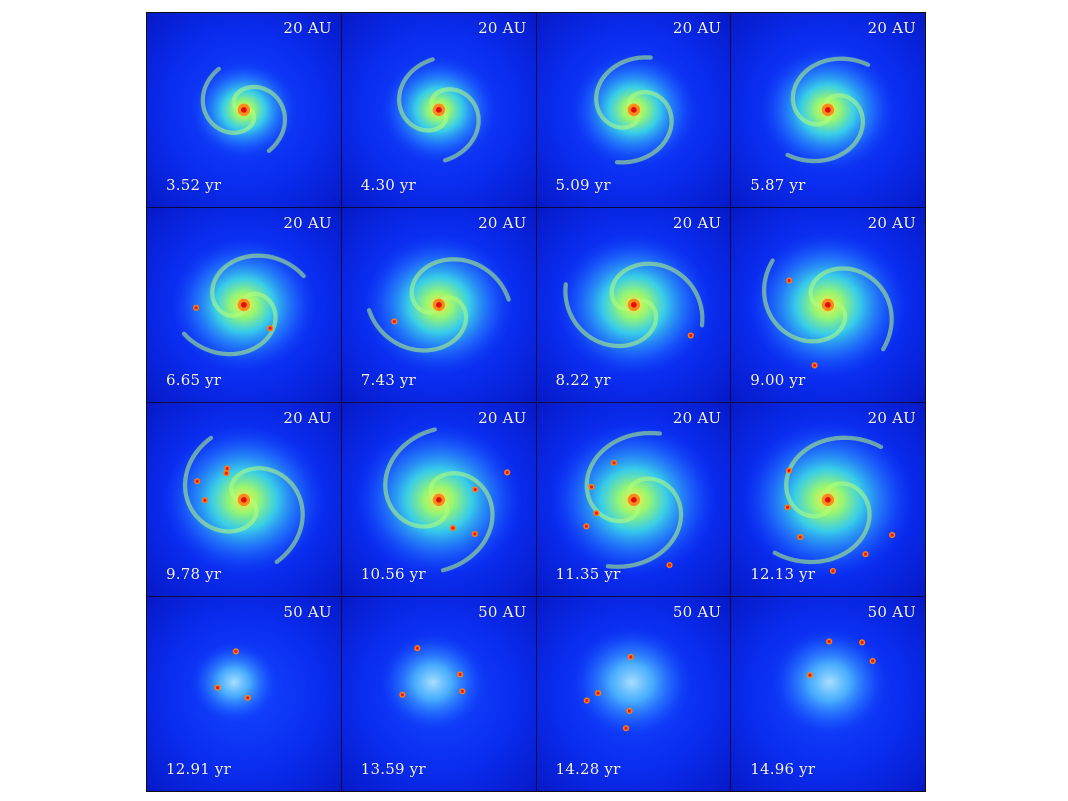 The image size is (1068, 801). I want to click on snapshot-panel: 20 AU 5.09 yr, so click(633, 110).